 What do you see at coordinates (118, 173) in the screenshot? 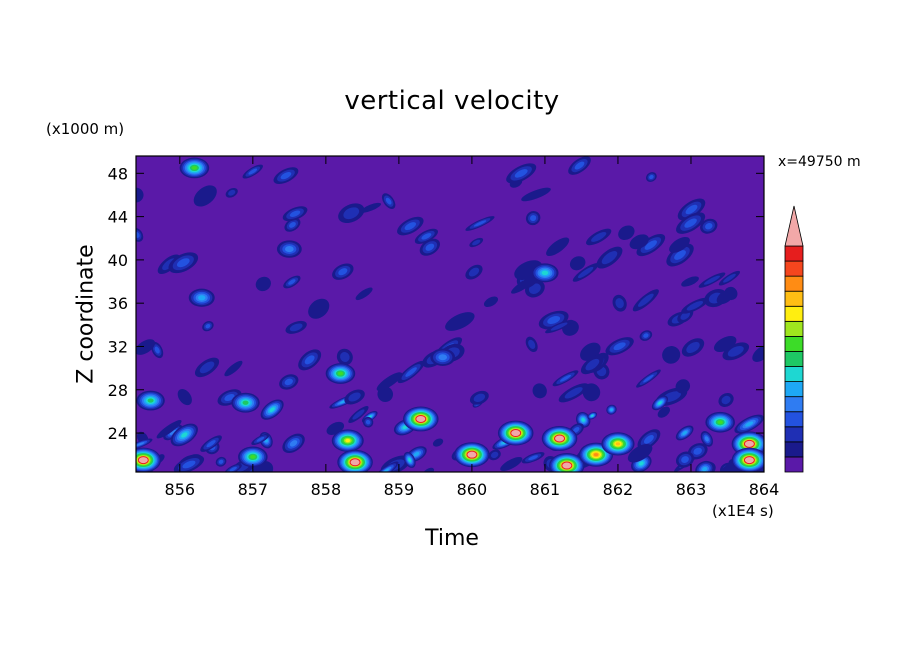
I see `y-tick-label: 48` at bounding box center [118, 173].